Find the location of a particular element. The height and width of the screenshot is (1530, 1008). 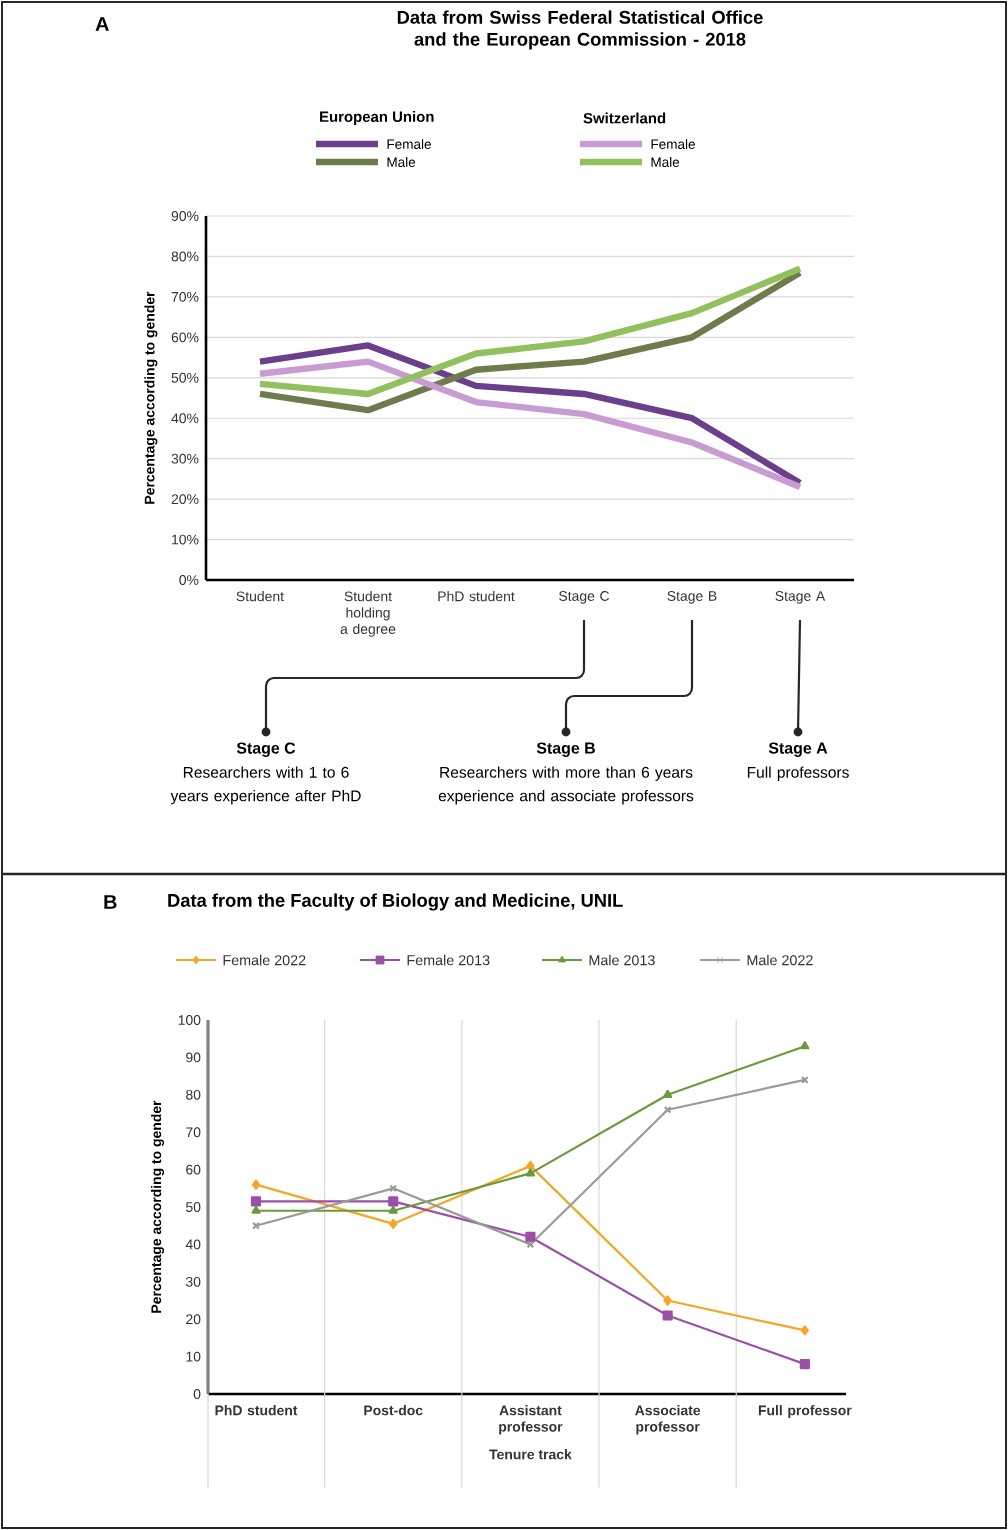

text: A is located at coordinates (102, 24).